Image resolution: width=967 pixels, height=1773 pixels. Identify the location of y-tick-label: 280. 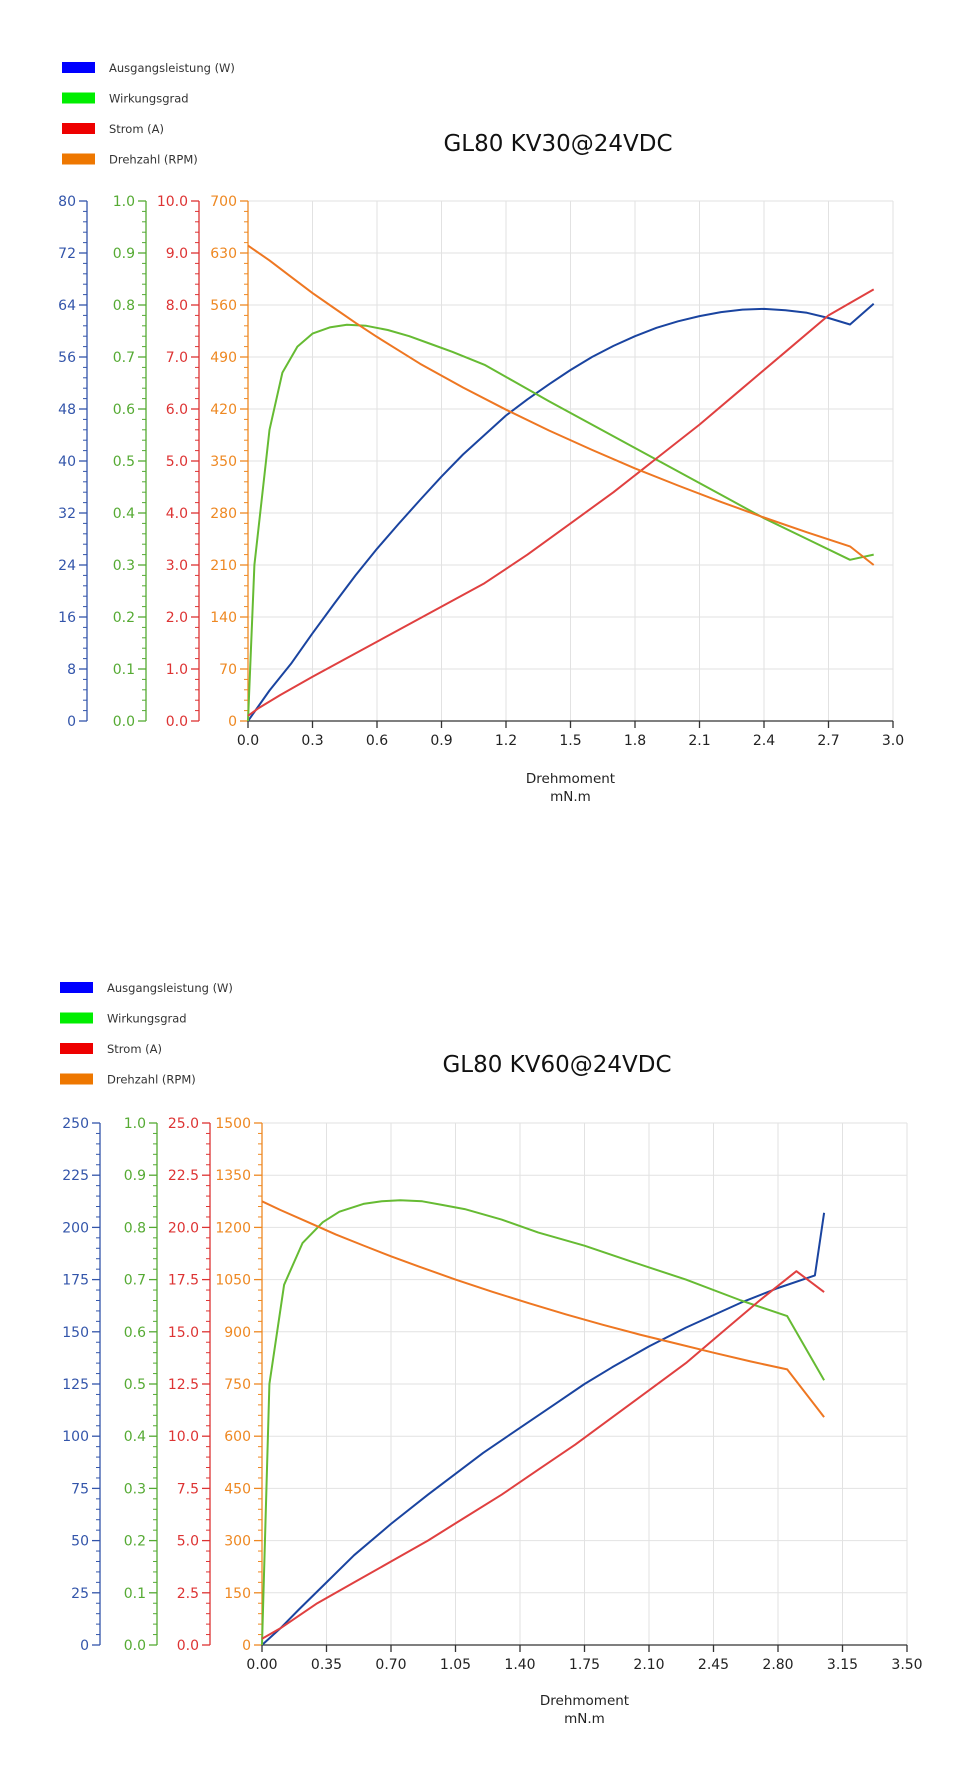
(223, 514).